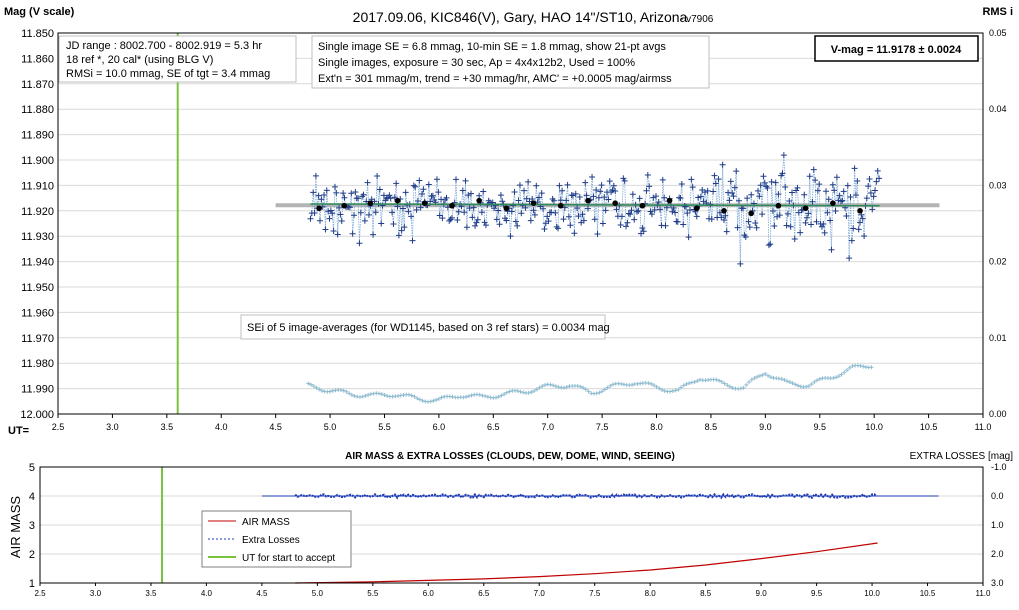 The width and height of the screenshot is (1019, 610). What do you see at coordinates (151, 593) in the screenshot?
I see `bottom-x-tick-label: 3.5` at bounding box center [151, 593].